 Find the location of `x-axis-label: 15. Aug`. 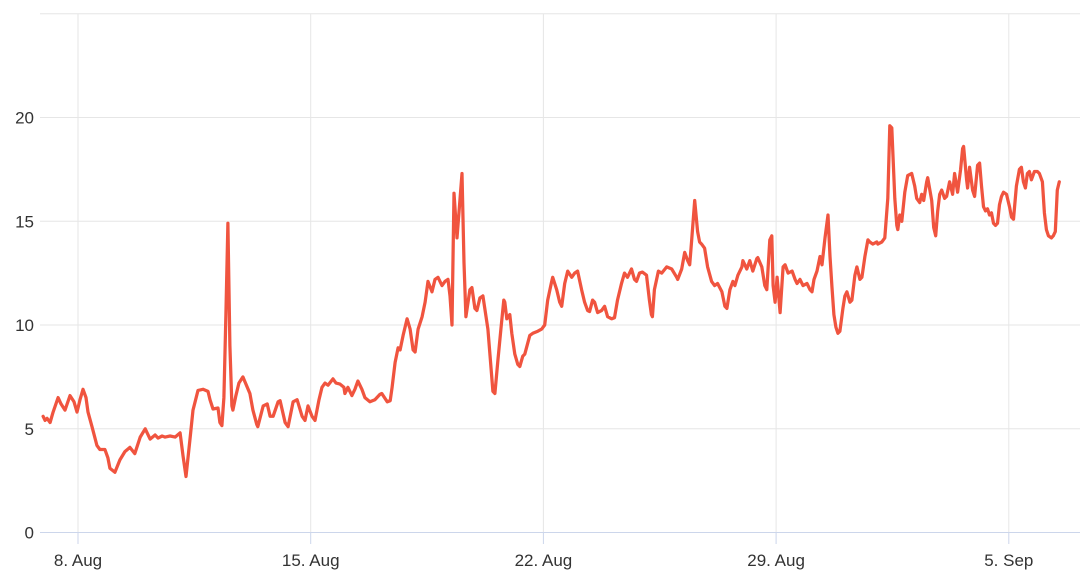

x-axis-label: 15. Aug is located at coordinates (311, 560).